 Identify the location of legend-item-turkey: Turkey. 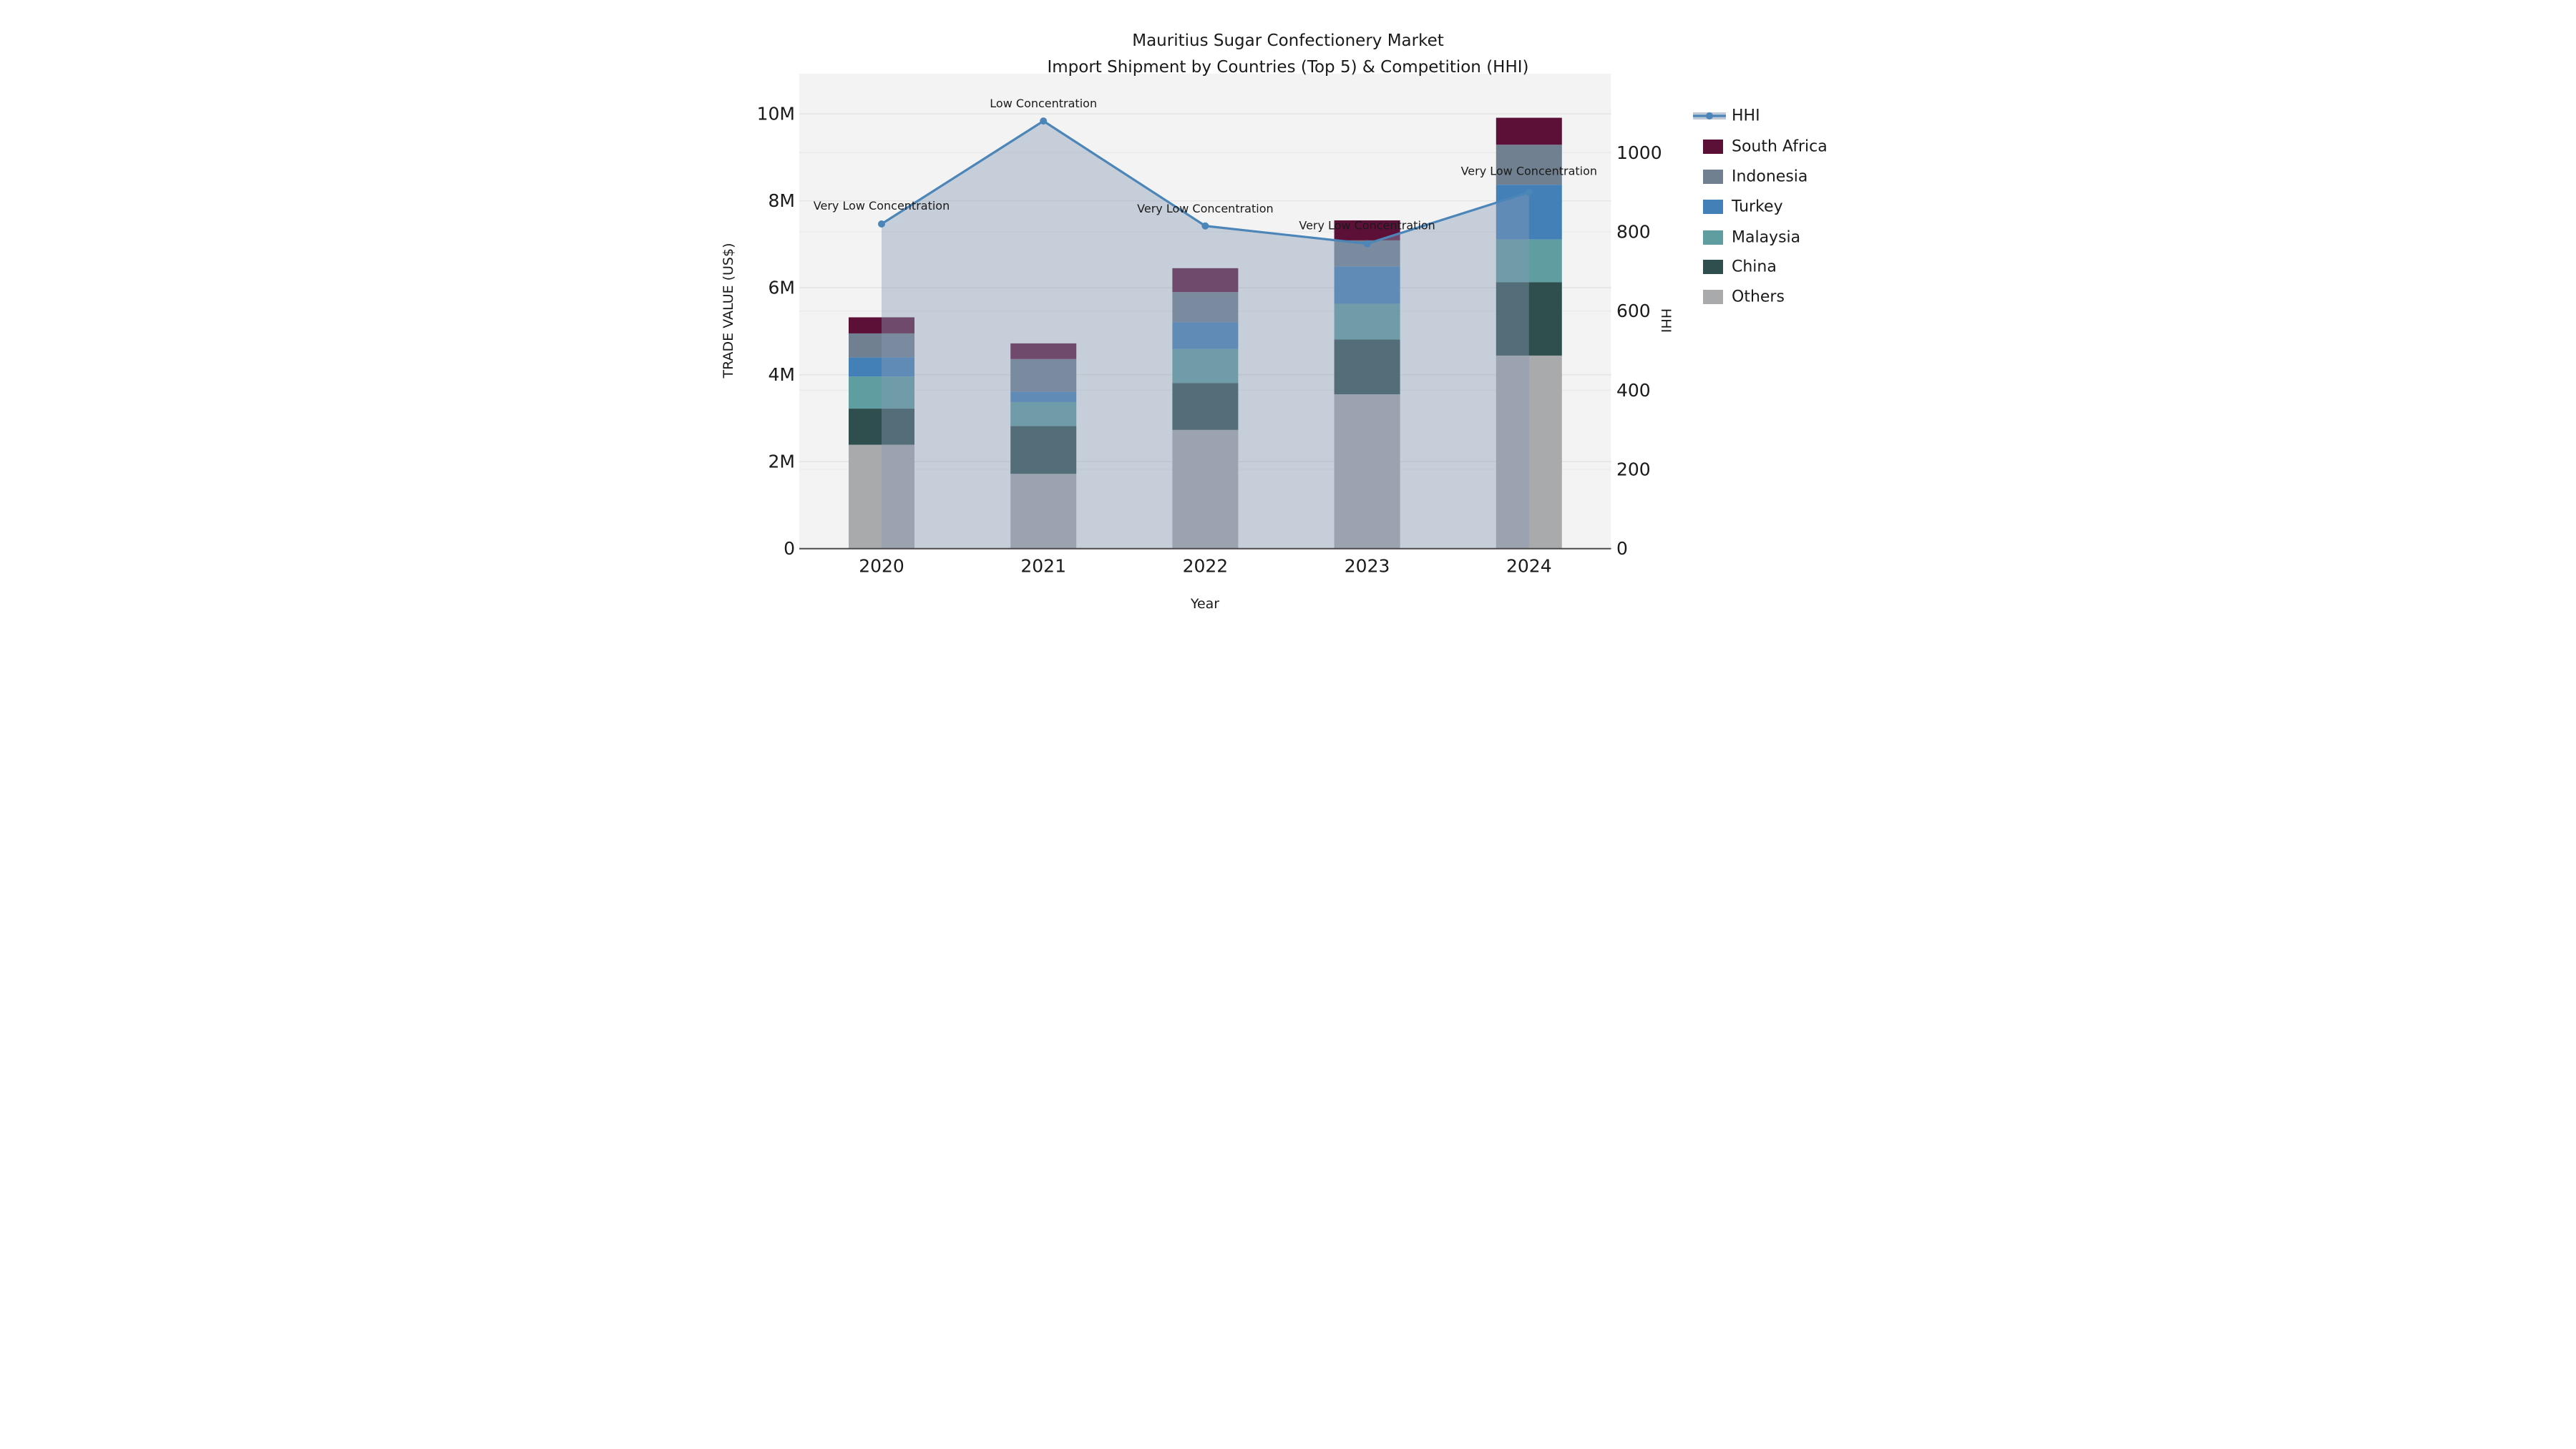
(1743, 207).